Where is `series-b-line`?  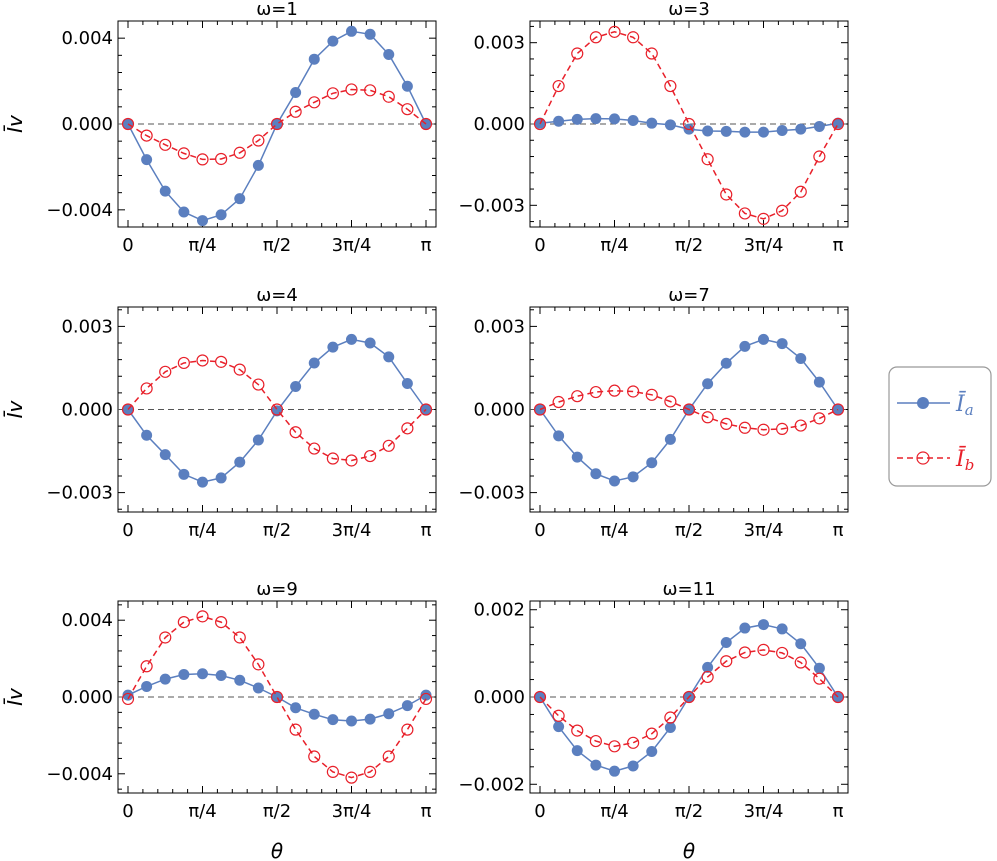
series-b-line is located at coordinates (277, 697).